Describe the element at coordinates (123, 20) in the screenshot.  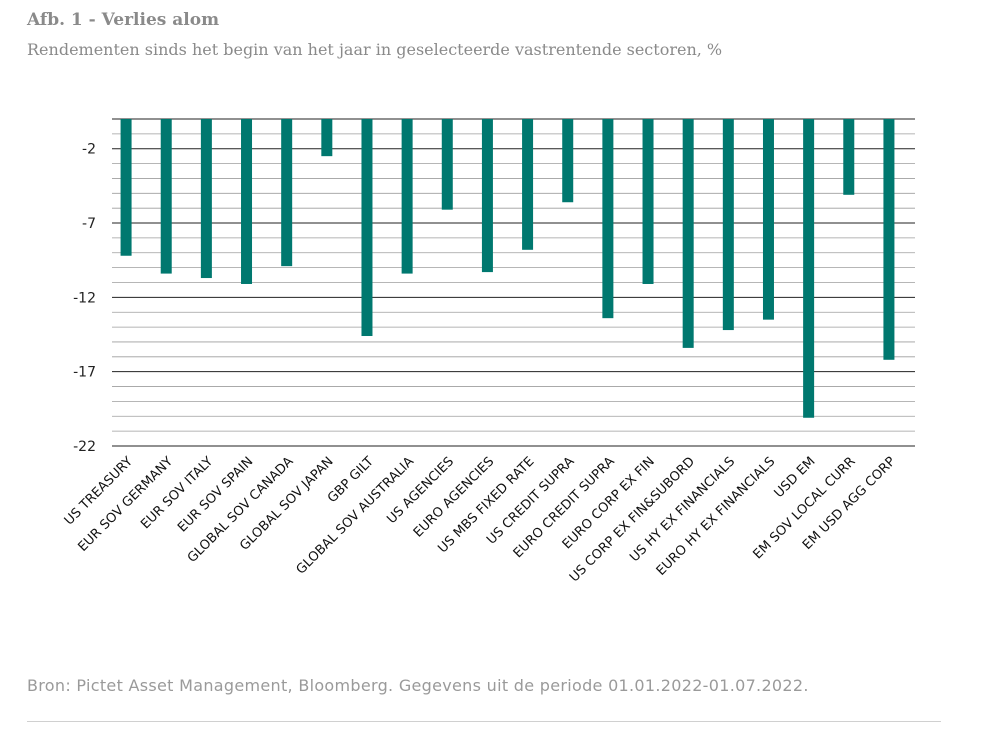
I see `chart-title: Afb. 1 - Verlies alom` at that location.